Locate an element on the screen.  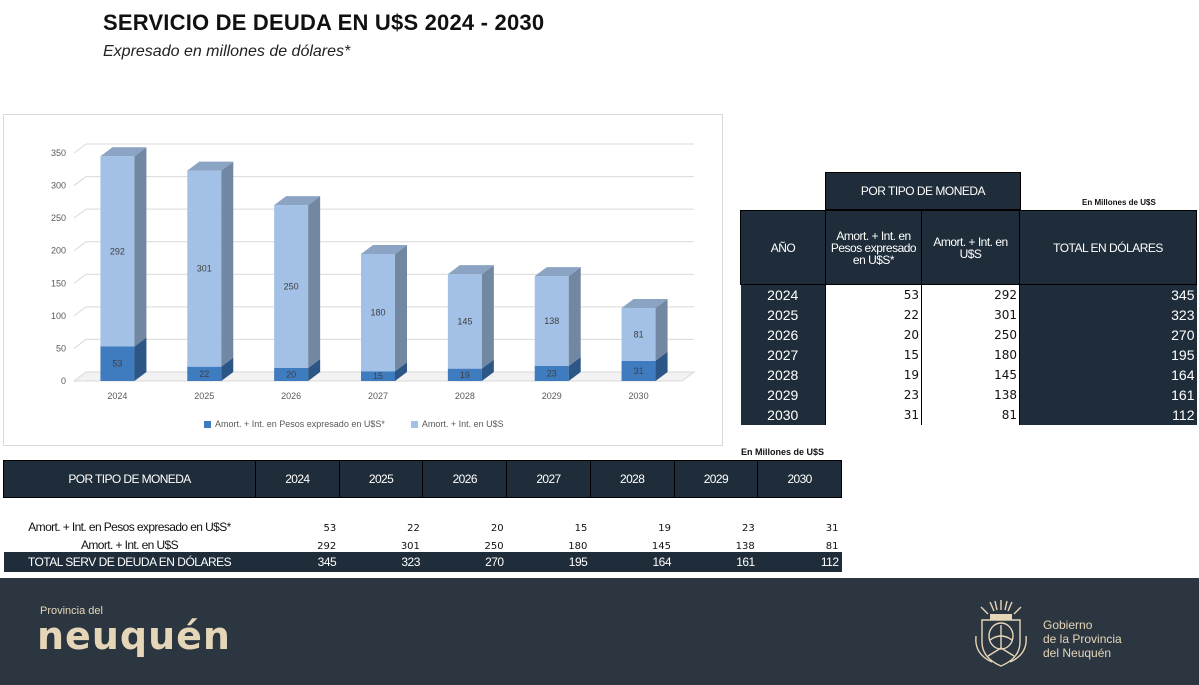
cell-year: 2025 is located at coordinates (783, 315).